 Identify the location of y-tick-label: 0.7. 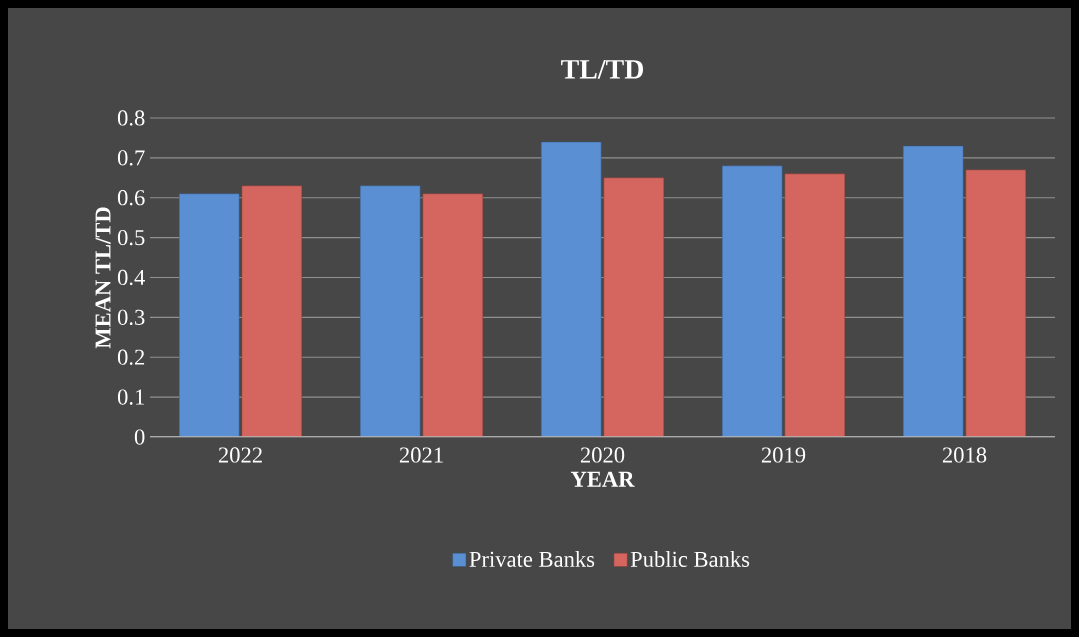
(131, 158).